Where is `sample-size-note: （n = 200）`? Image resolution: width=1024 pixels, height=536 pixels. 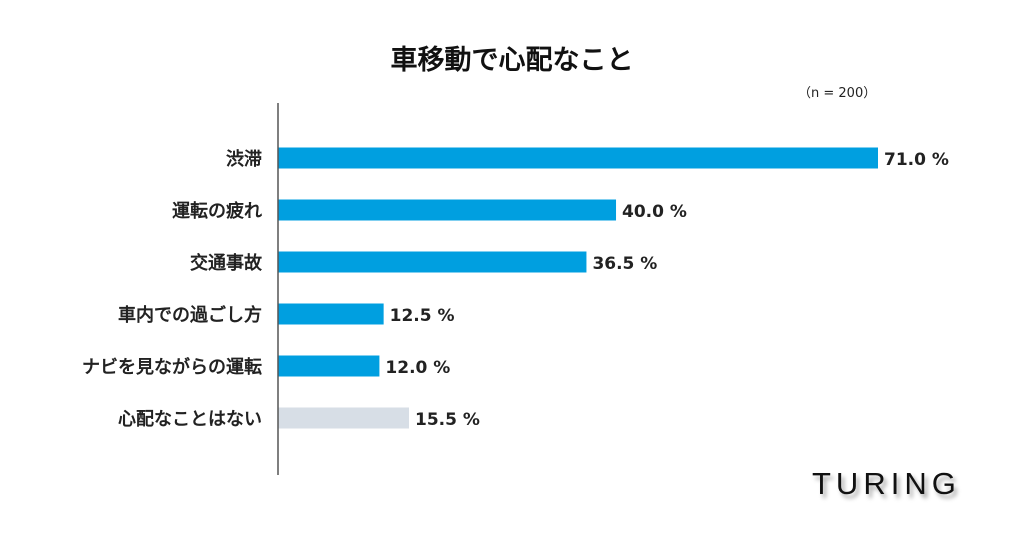
sample-size-note: （n = 200） is located at coordinates (837, 93).